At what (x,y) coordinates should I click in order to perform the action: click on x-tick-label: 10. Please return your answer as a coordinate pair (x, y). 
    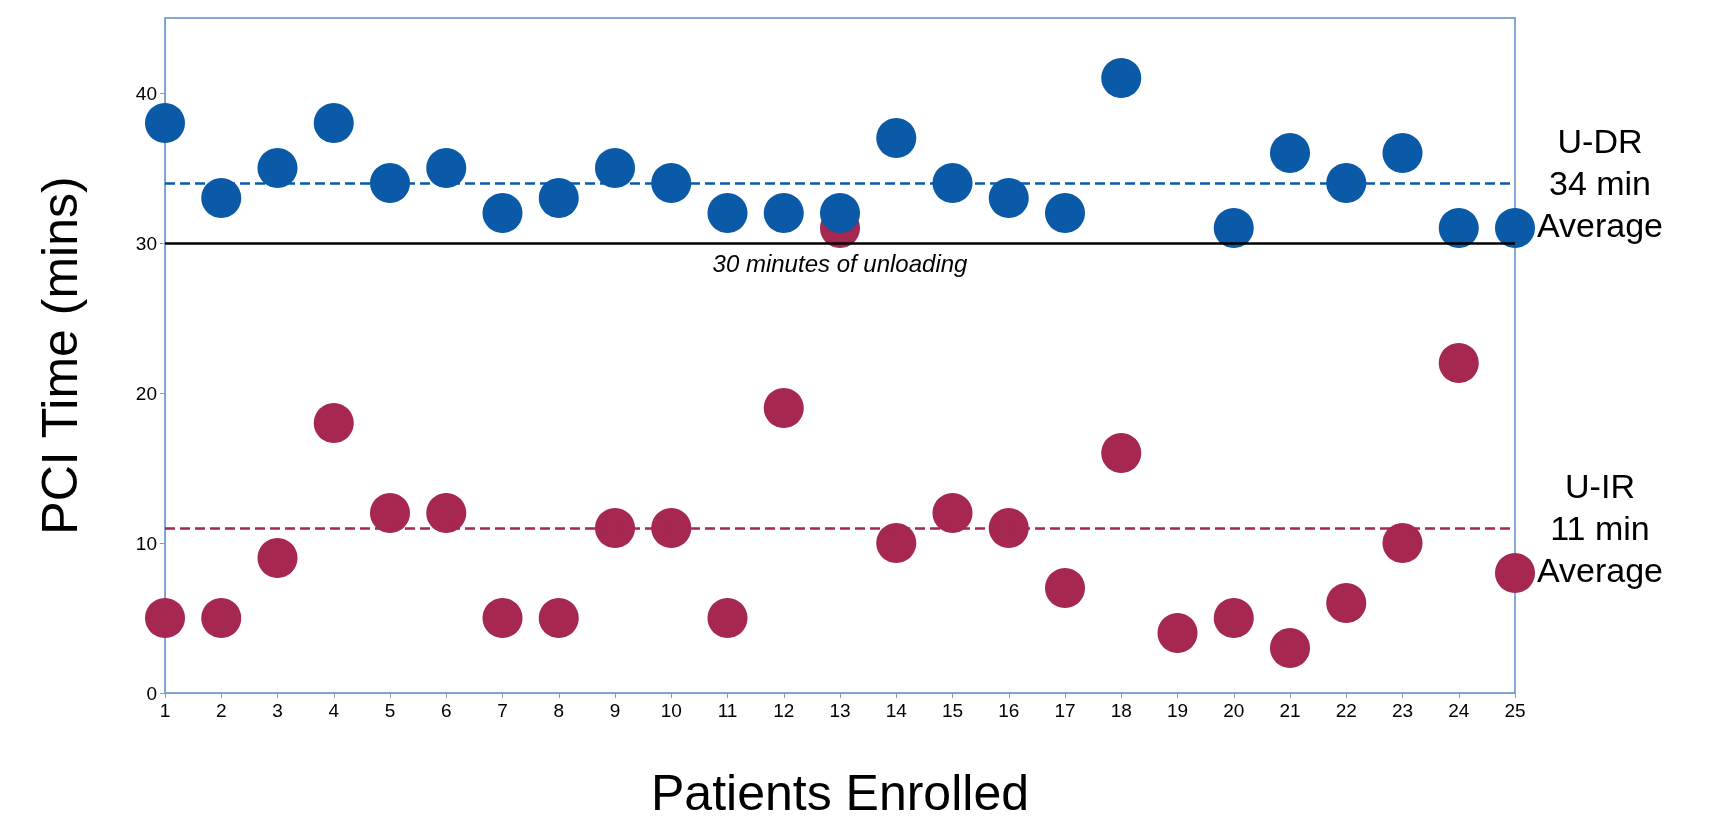
    Looking at the image, I should click on (671, 710).